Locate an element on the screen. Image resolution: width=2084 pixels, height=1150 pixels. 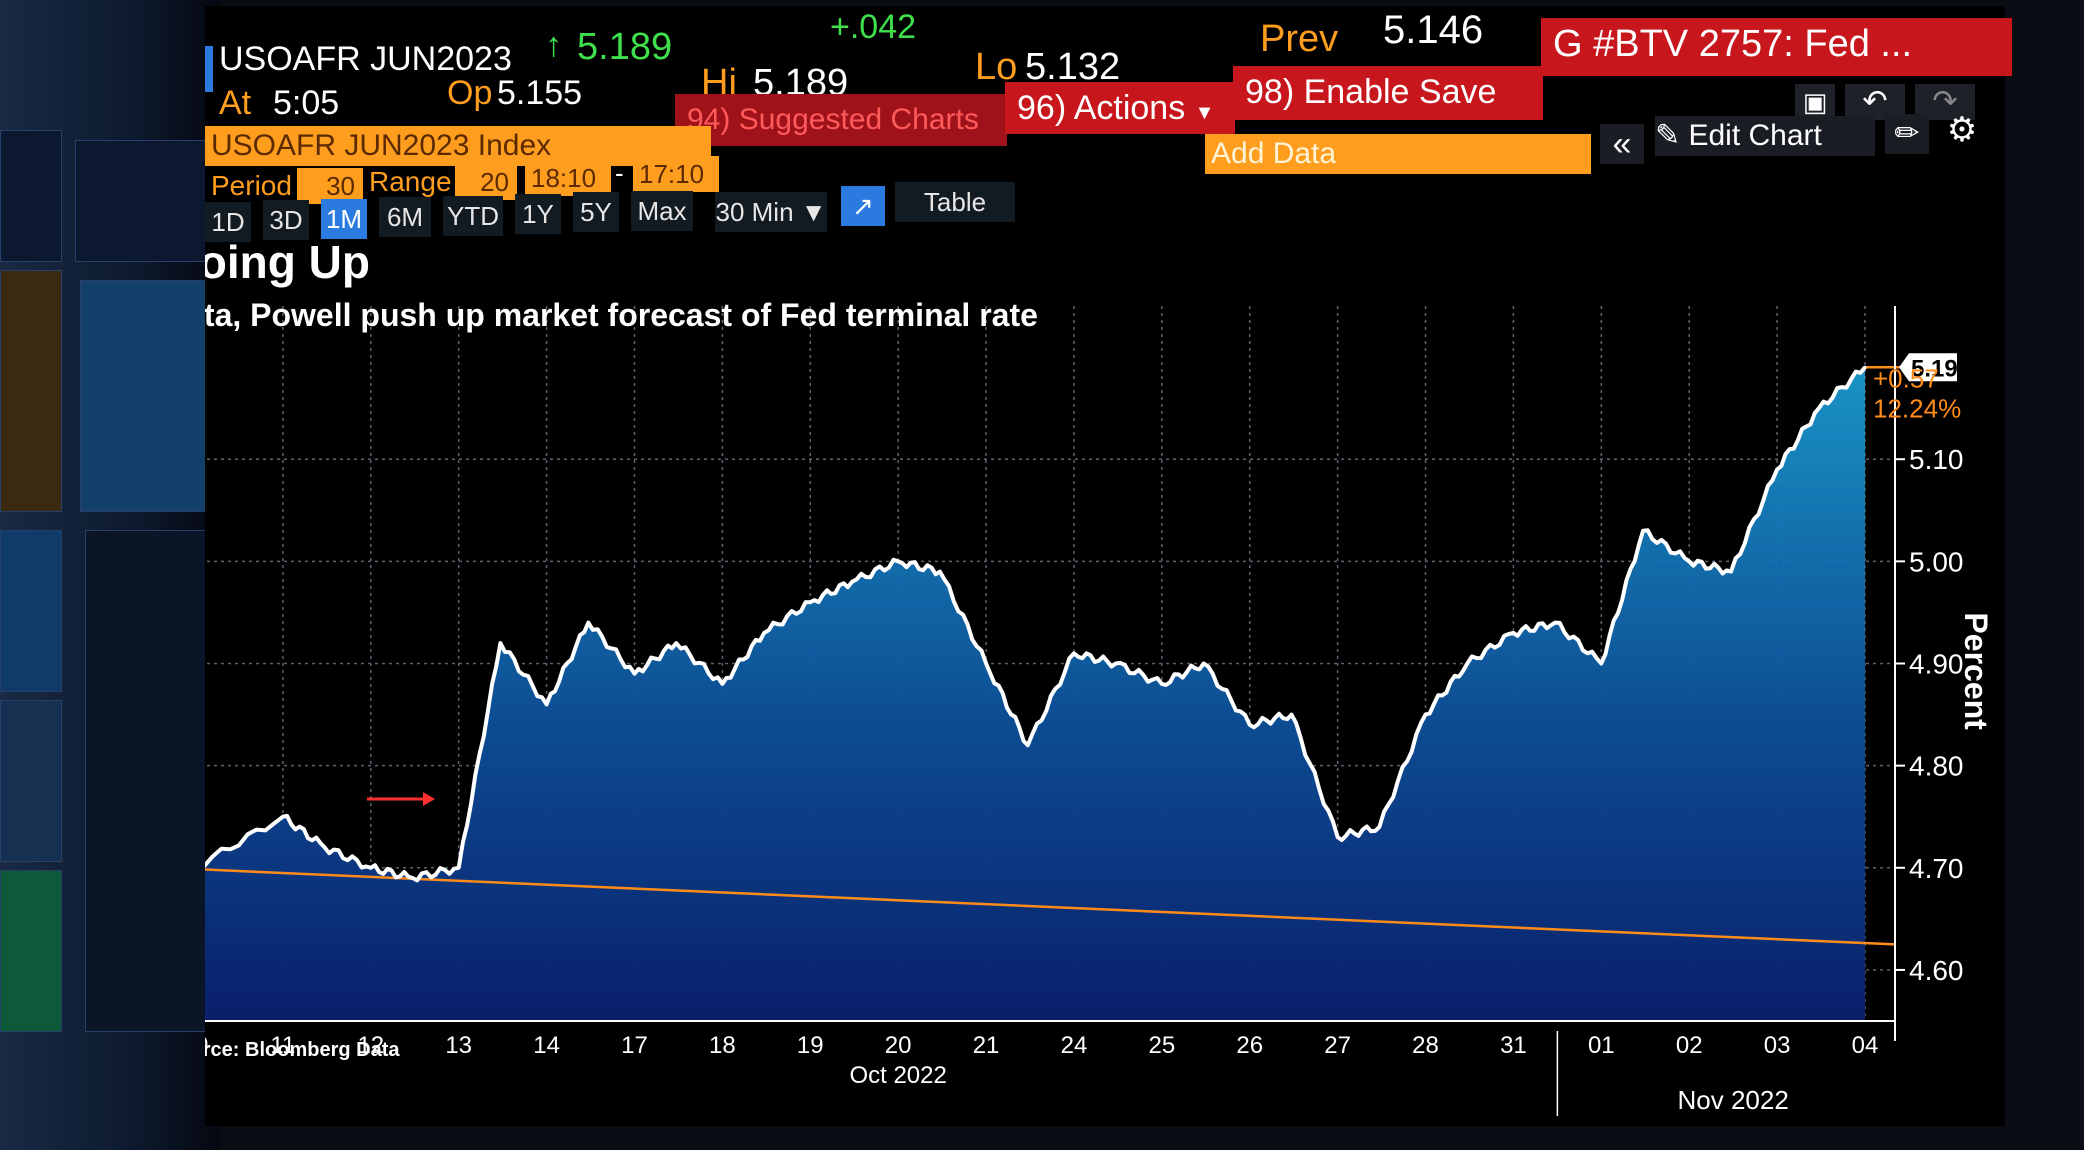
change-absolute: +0.57 is located at coordinates (1906, 378).